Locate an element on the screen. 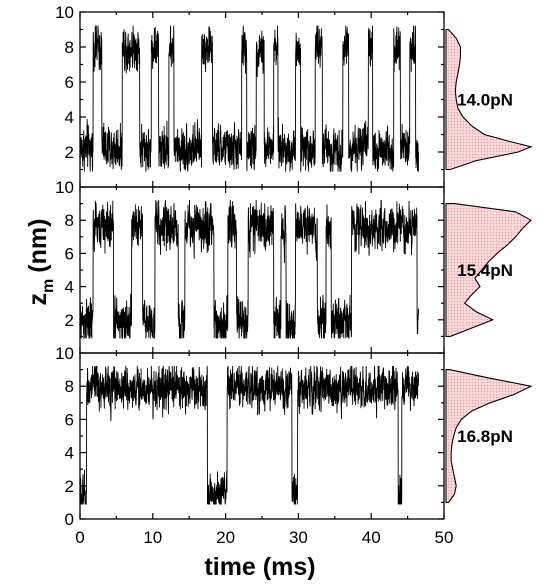 The image size is (554, 586). trace-15.4pN is located at coordinates (249, 269).